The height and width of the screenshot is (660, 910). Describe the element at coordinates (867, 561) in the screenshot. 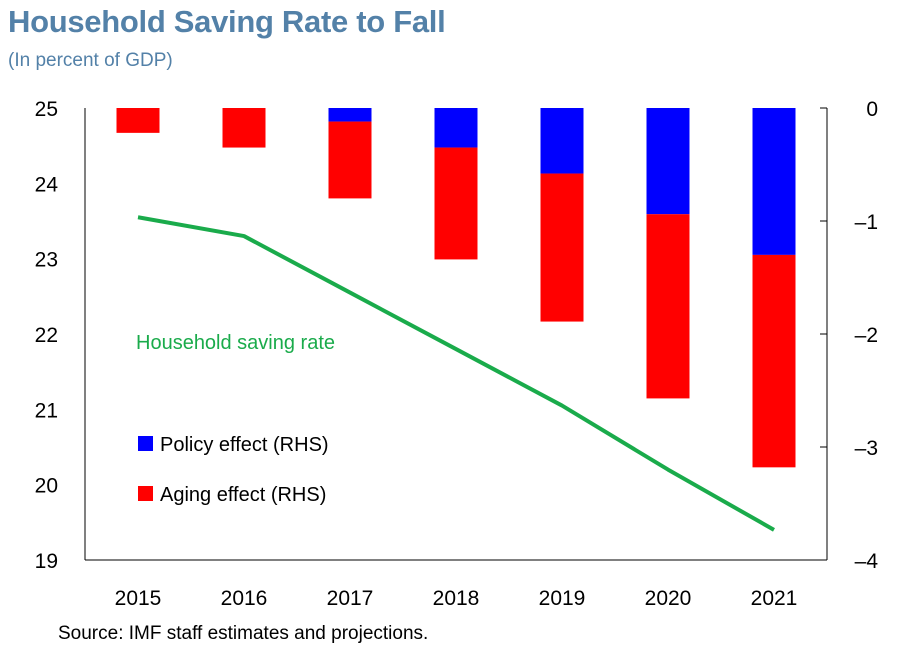

I see `right-tick-label--4: –4` at that location.